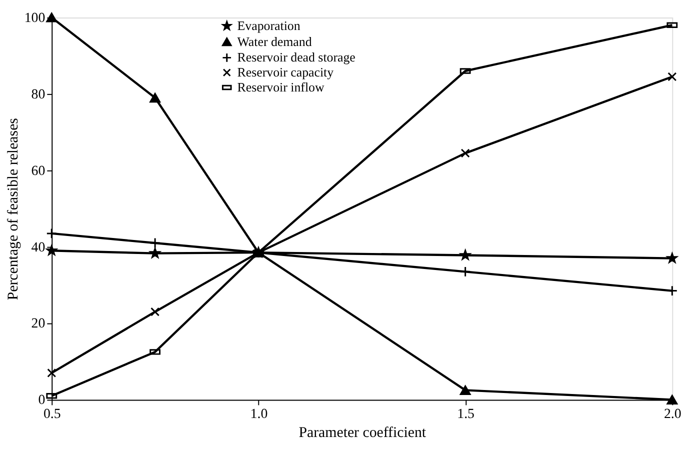 This screenshot has height=449, width=693. What do you see at coordinates (673, 414) in the screenshot?
I see `x-tick-label: 2.0` at bounding box center [673, 414].